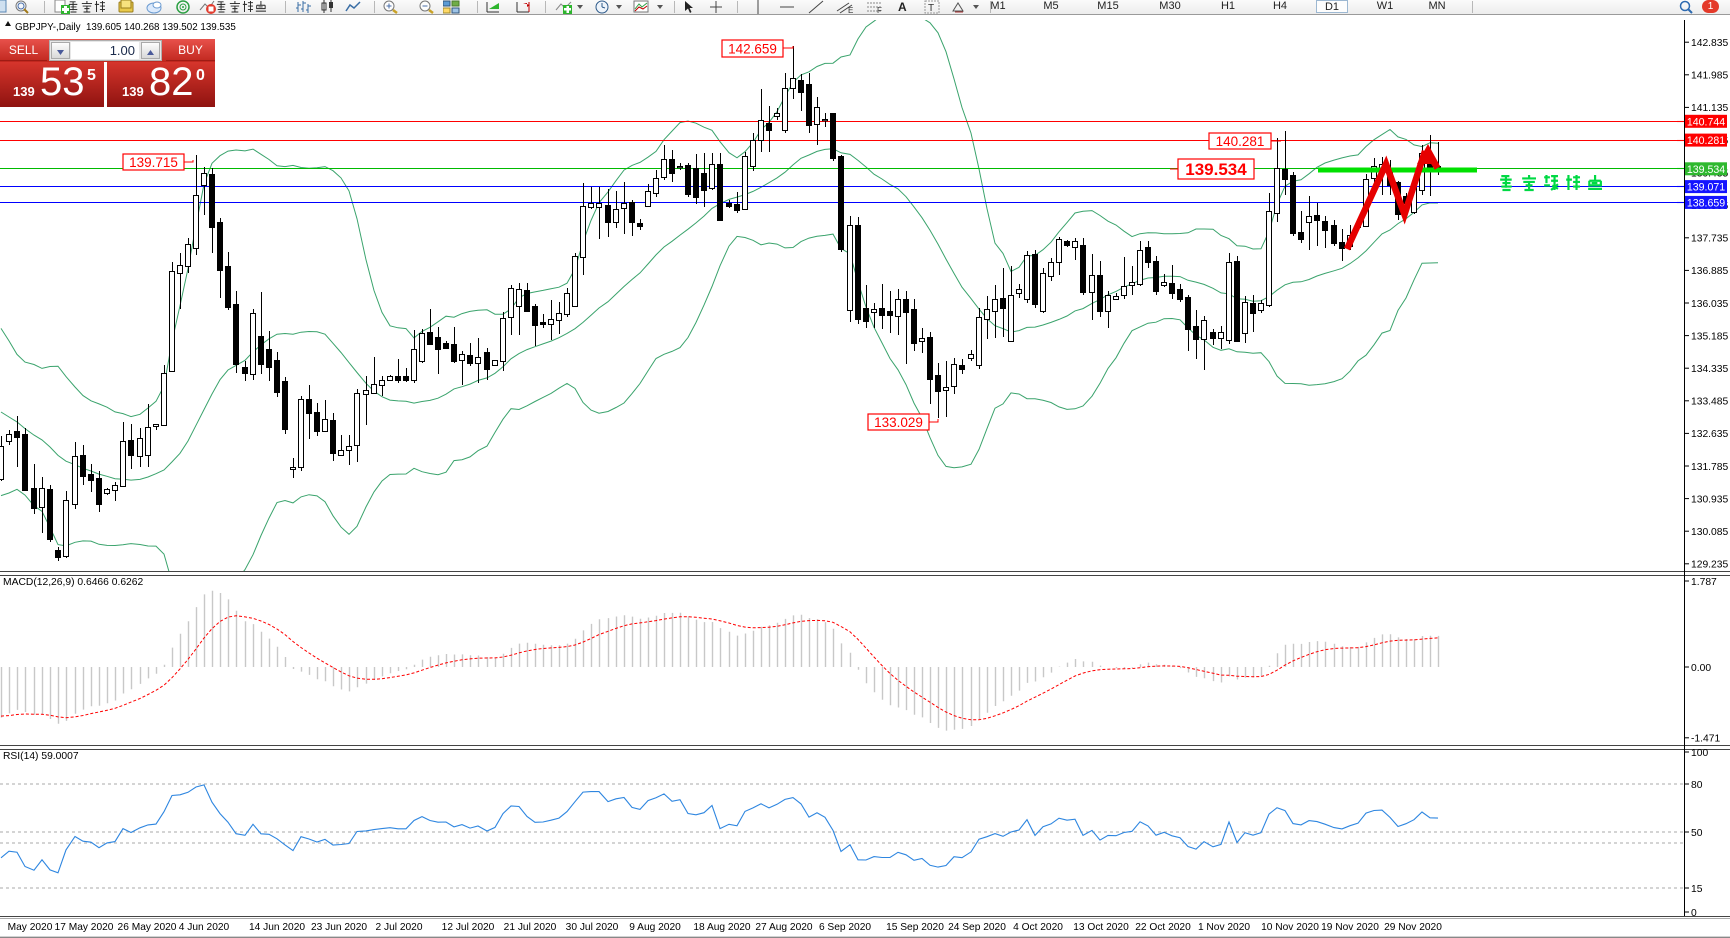 Image resolution: width=1730 pixels, height=938 pixels. Describe the element at coordinates (1709, 434) in the screenshot. I see `svg-text: 132.635` at that location.